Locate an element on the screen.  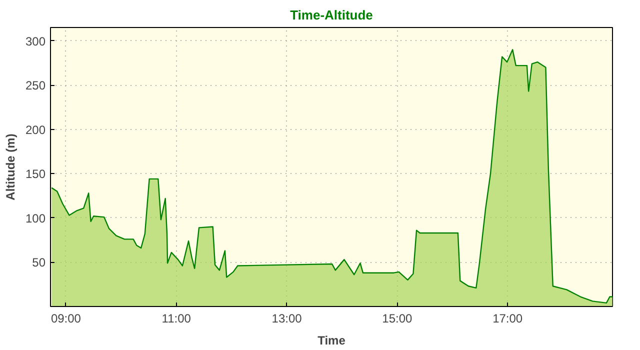
y-tick-label: 250 is located at coordinates (35, 85).